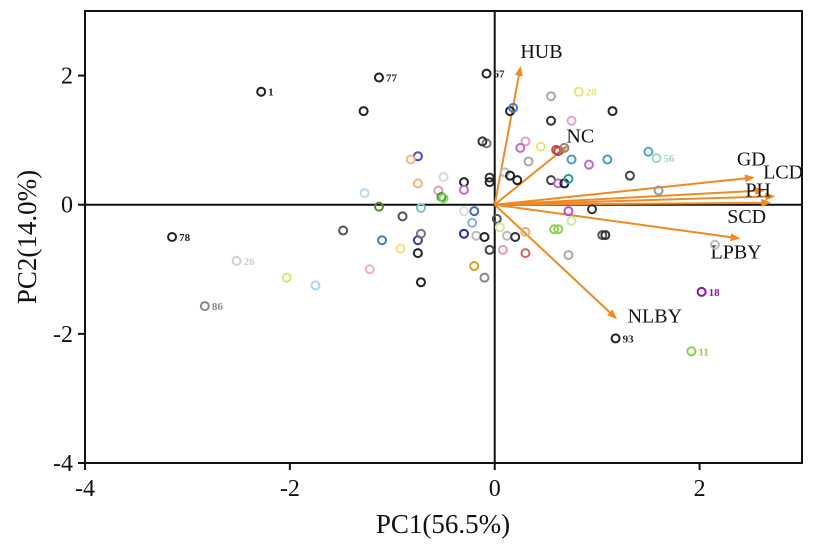 The width and height of the screenshot is (821, 544). Describe the element at coordinates (500, 75) in the screenshot. I see `point-label: 67` at that location.